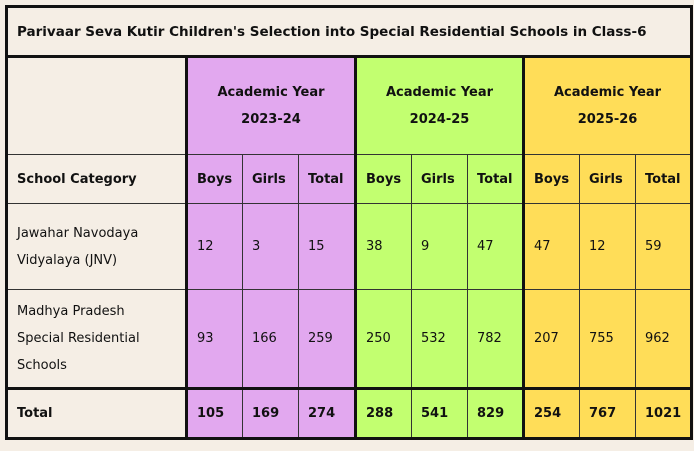 This screenshot has width=694, height=451. Describe the element at coordinates (270, 413) in the screenshot. I see `total-cell: 169` at that location.